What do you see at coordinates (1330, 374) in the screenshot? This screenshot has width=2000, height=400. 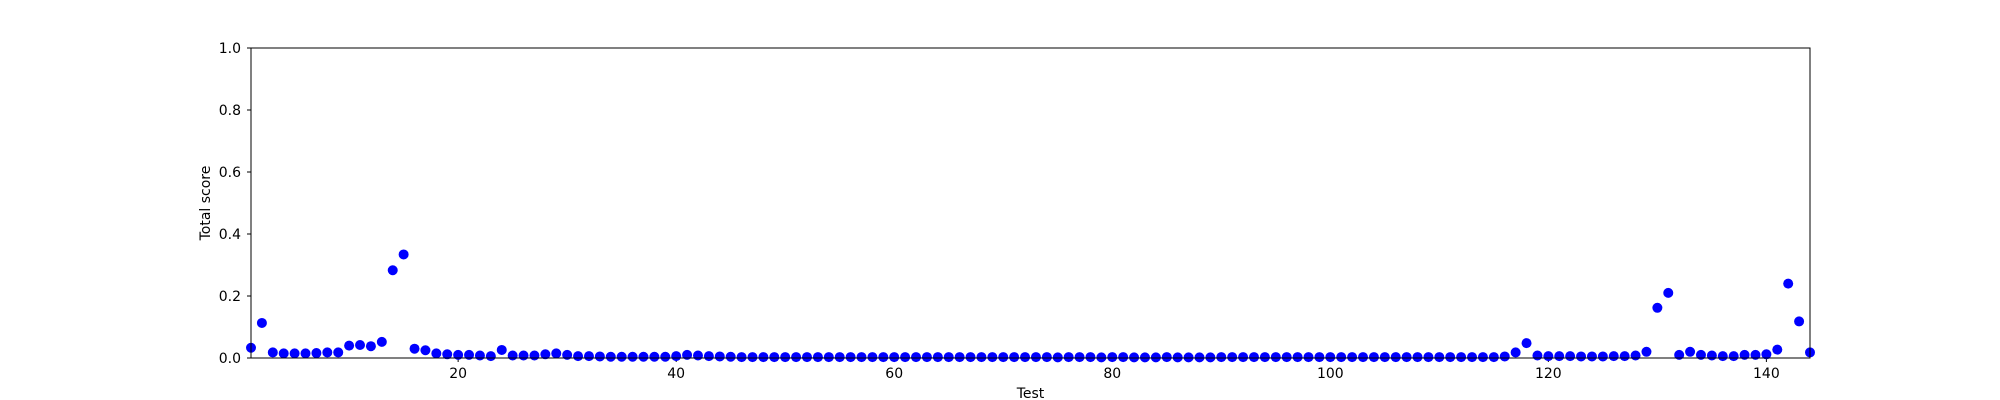 I see `x-tick-label: 100` at bounding box center [1330, 374].